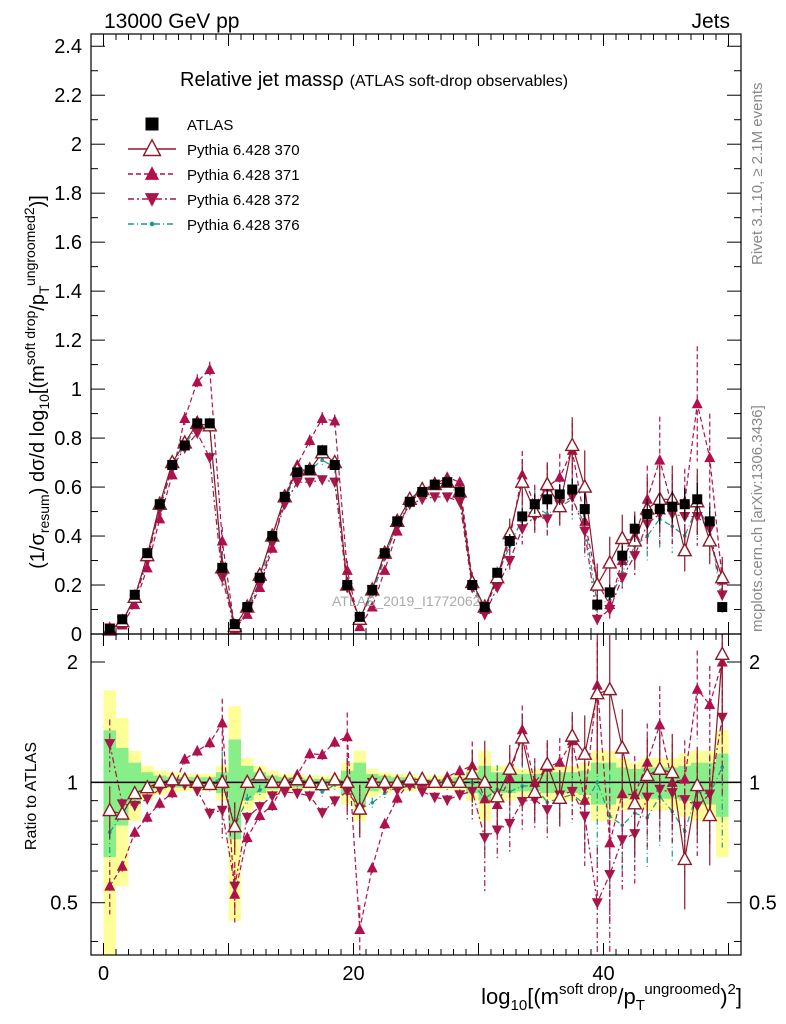 Image resolution: width=786 pixels, height=1024 pixels. What do you see at coordinates (68, 194) in the screenshot?
I see `y-tick-label: 1.8` at bounding box center [68, 194].